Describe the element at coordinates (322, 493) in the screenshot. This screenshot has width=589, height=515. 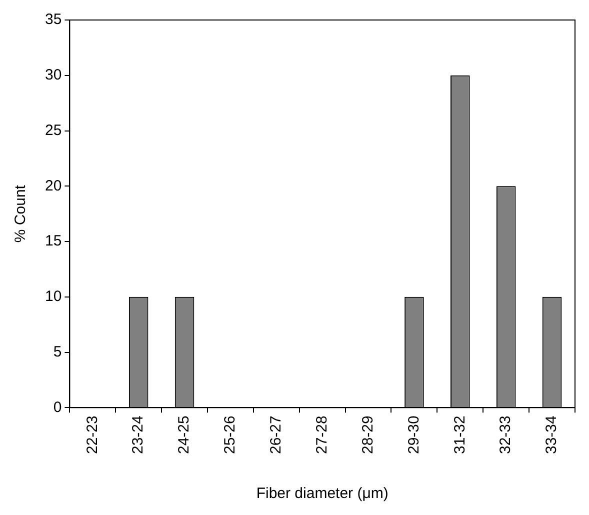
I see `x-axis-title: Fiber diameter (μm)` at that location.